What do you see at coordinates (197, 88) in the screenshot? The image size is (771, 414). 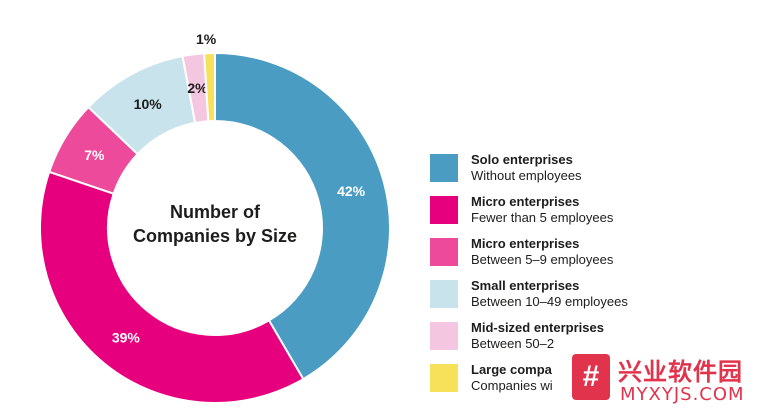 I see `slice-value-label-mid-sized: 2%` at bounding box center [197, 88].